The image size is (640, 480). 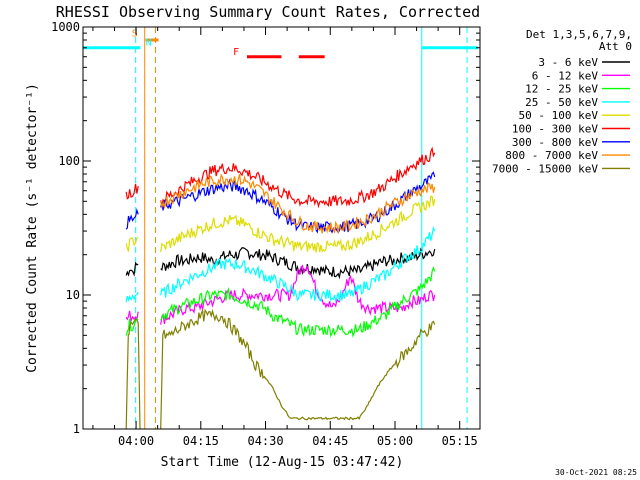 I want to click on flag-label-1: N, so click(x=149, y=42).